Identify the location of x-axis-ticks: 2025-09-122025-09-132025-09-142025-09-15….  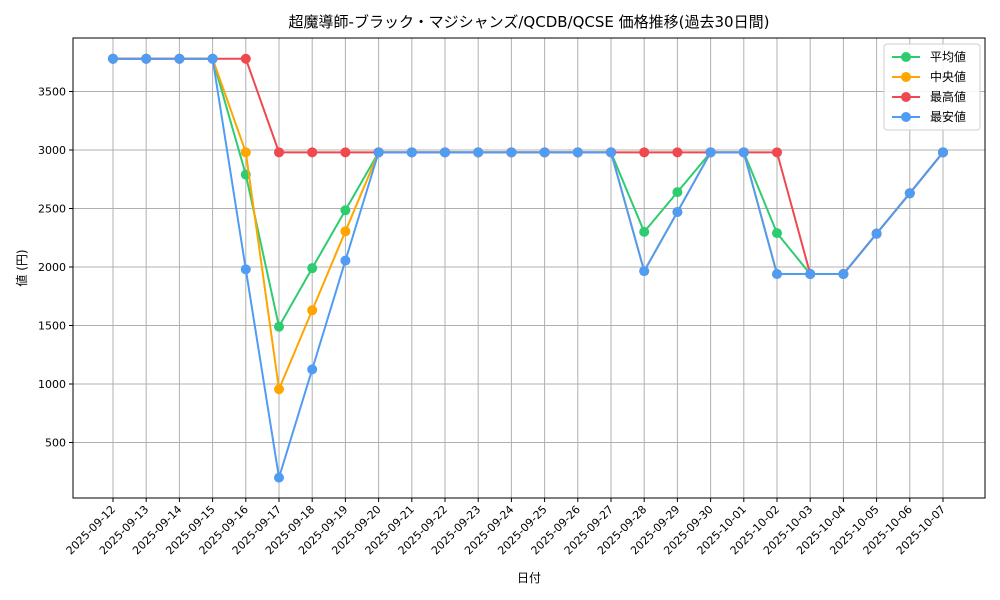
(506, 527).